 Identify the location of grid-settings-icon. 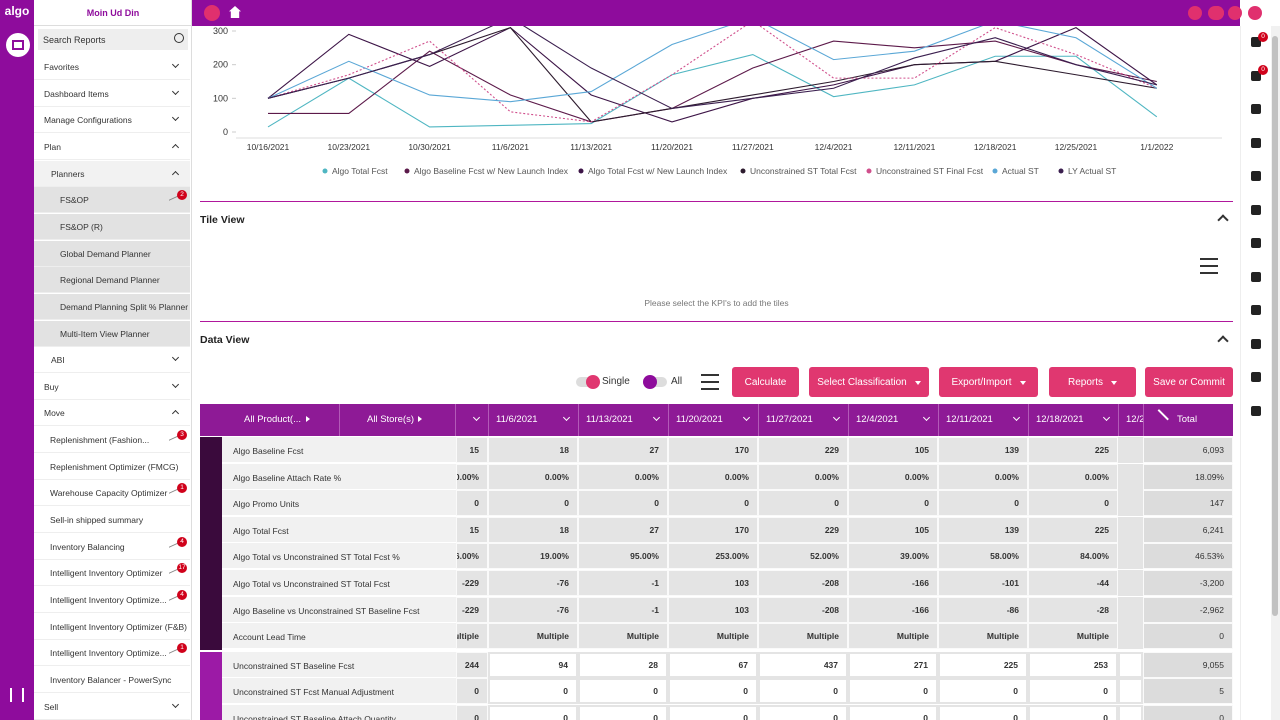
(710, 382).